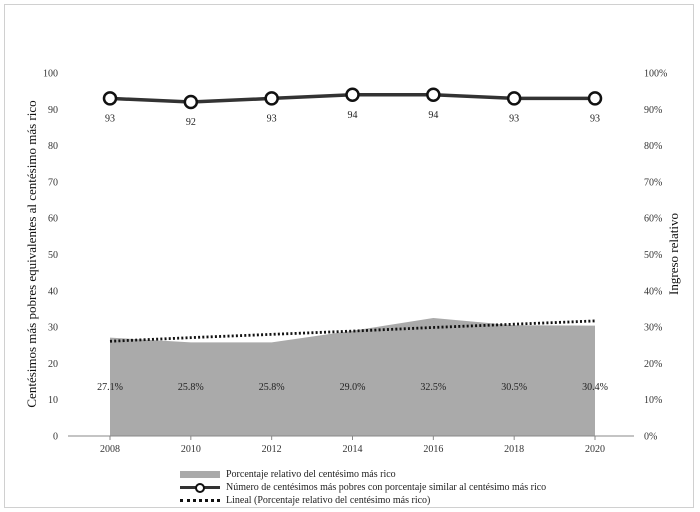 The width and height of the screenshot is (700, 512). What do you see at coordinates (53, 182) in the screenshot?
I see `y-left-tick-label: 70` at bounding box center [53, 182].